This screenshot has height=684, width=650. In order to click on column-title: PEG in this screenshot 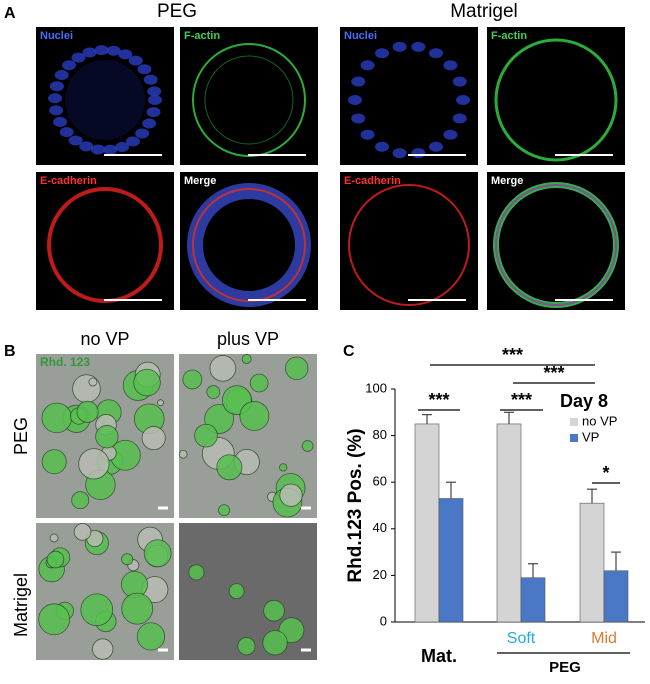, I will do `click(177, 11)`.